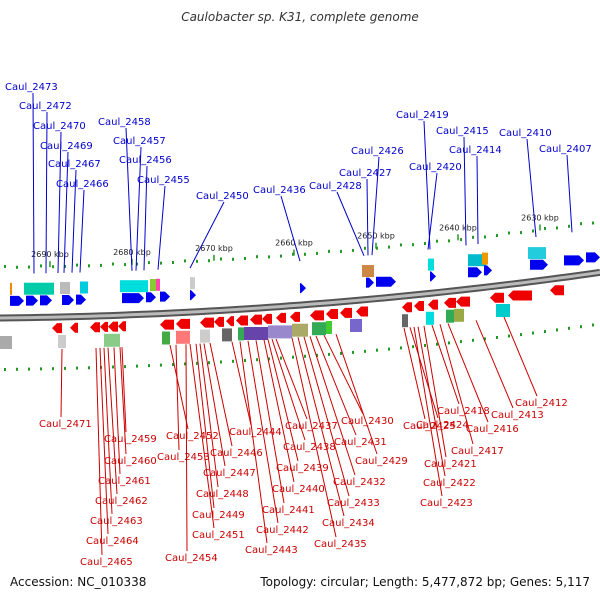 This screenshot has height=600, width=600. Describe the element at coordinates (112, 541) in the screenshot. I see `minus-gene-label: Caul_2464` at that location.